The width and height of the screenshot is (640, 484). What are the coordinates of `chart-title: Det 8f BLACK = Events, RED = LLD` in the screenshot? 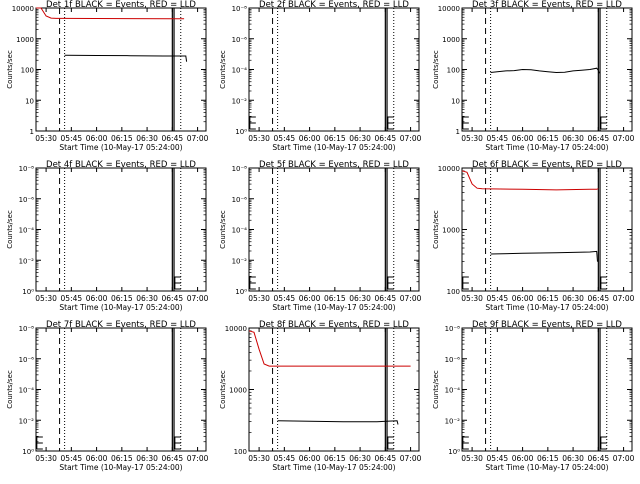 It's located at (334, 325).